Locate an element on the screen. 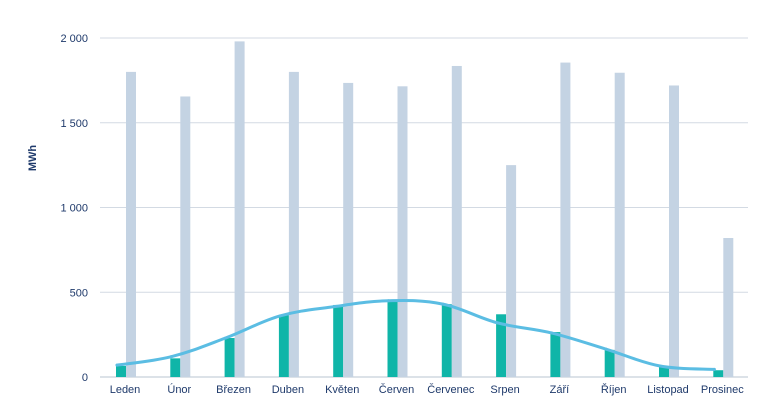 This screenshot has width=766, height=403. y-axis-label: MWh is located at coordinates (33, 158).